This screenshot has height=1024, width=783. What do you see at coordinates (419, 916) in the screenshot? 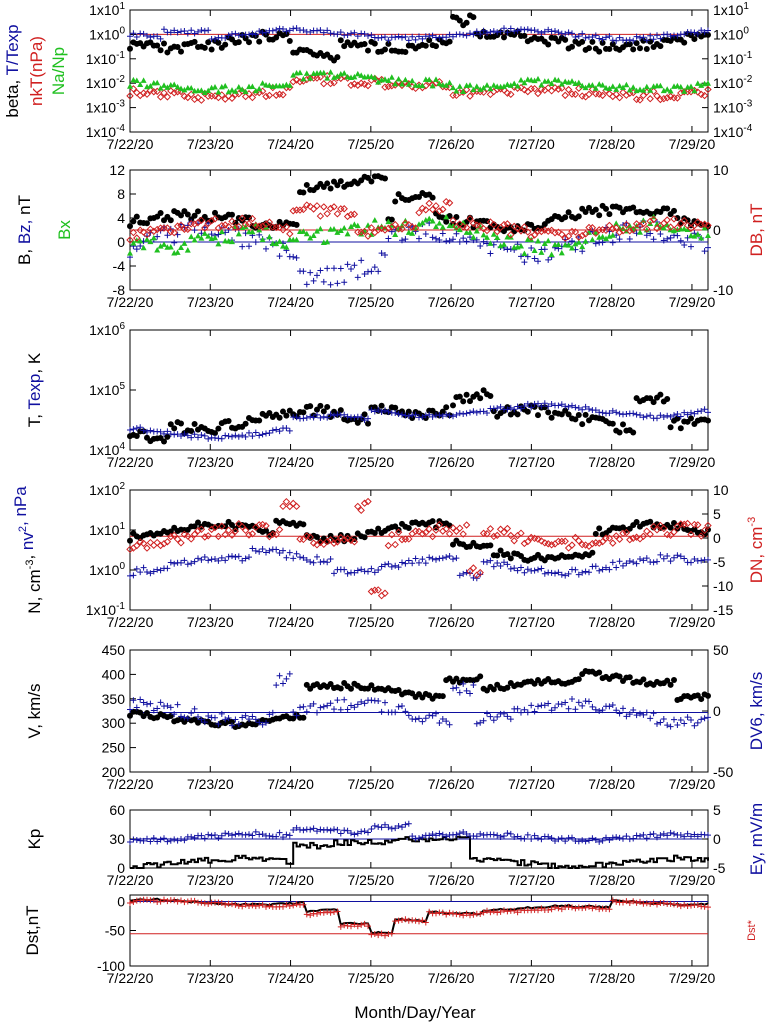
I see `series-line-dst` at bounding box center [419, 916].